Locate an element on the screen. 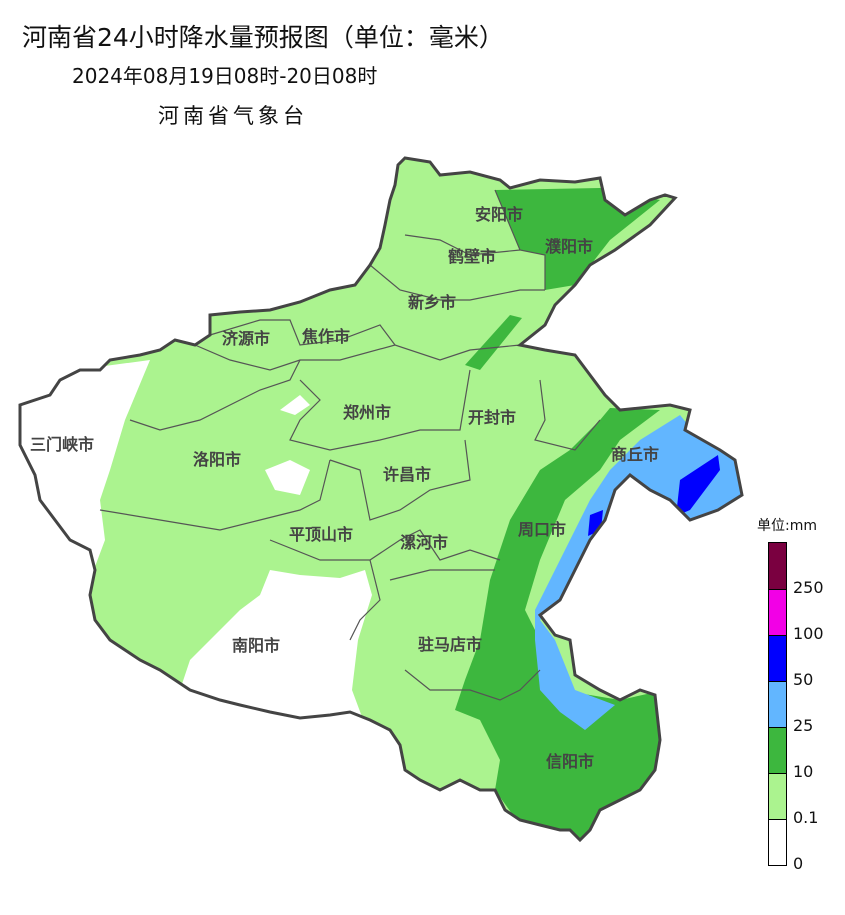  legend-tick-label: 250 is located at coordinates (808, 587).